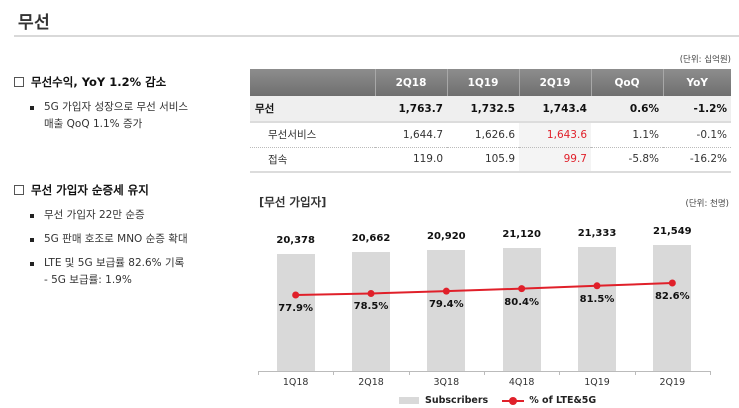 Image resolution: width=739 pixels, height=408 pixels. I want to click on table-header-row: 2Q18 1Q19 2Q19 QoQ YoY, so click(490, 82).